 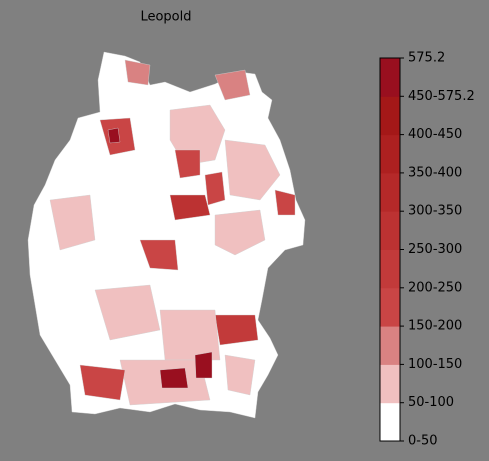 I want to click on colorbar-label: 50-100, so click(x=431, y=402).